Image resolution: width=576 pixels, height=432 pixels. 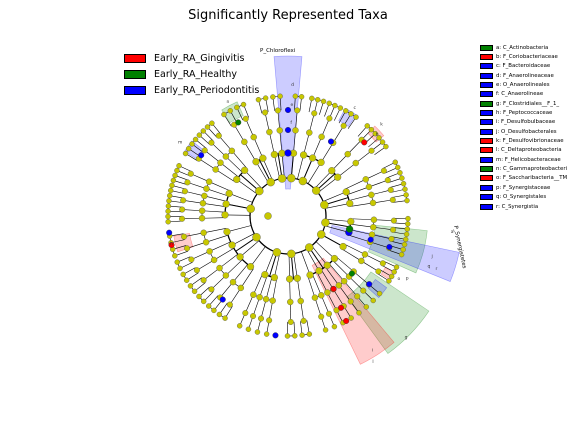 What do you see at coordinates (521, 197) in the screenshot?
I see `clade-key-label: q: O_Synergistales` at bounding box center [521, 197].